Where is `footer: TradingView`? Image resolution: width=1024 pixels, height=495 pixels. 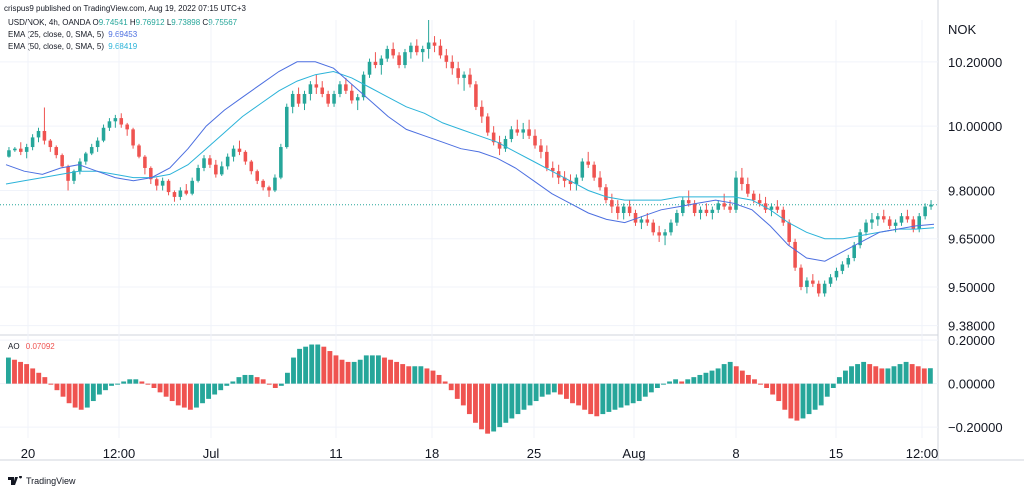 footer: TradingView is located at coordinates (42, 481).